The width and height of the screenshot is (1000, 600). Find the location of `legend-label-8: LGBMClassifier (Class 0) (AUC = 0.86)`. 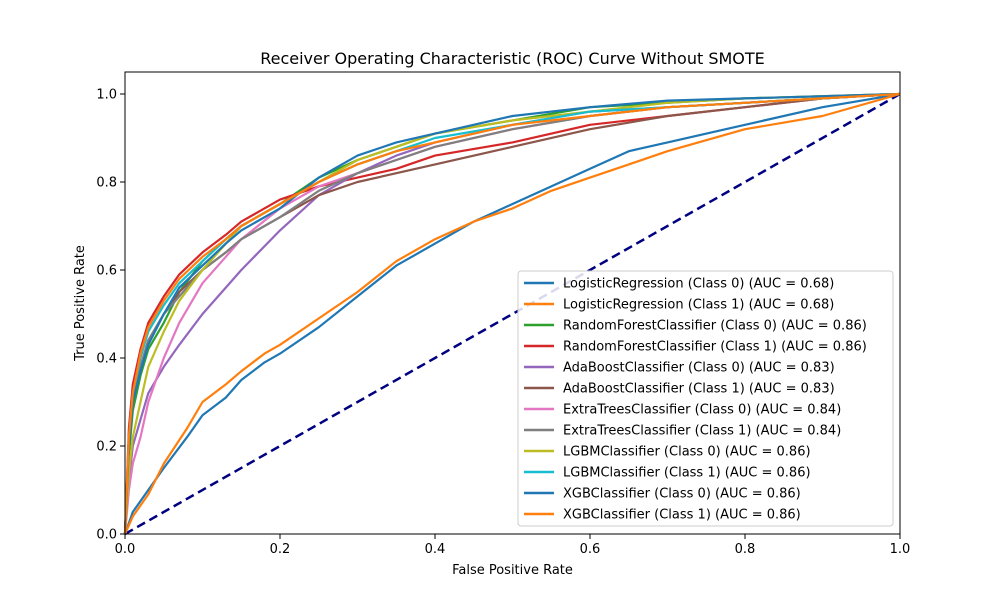

legend-label-8: LGBMClassifier (Class 0) (AUC = 0.86) is located at coordinates (687, 452).